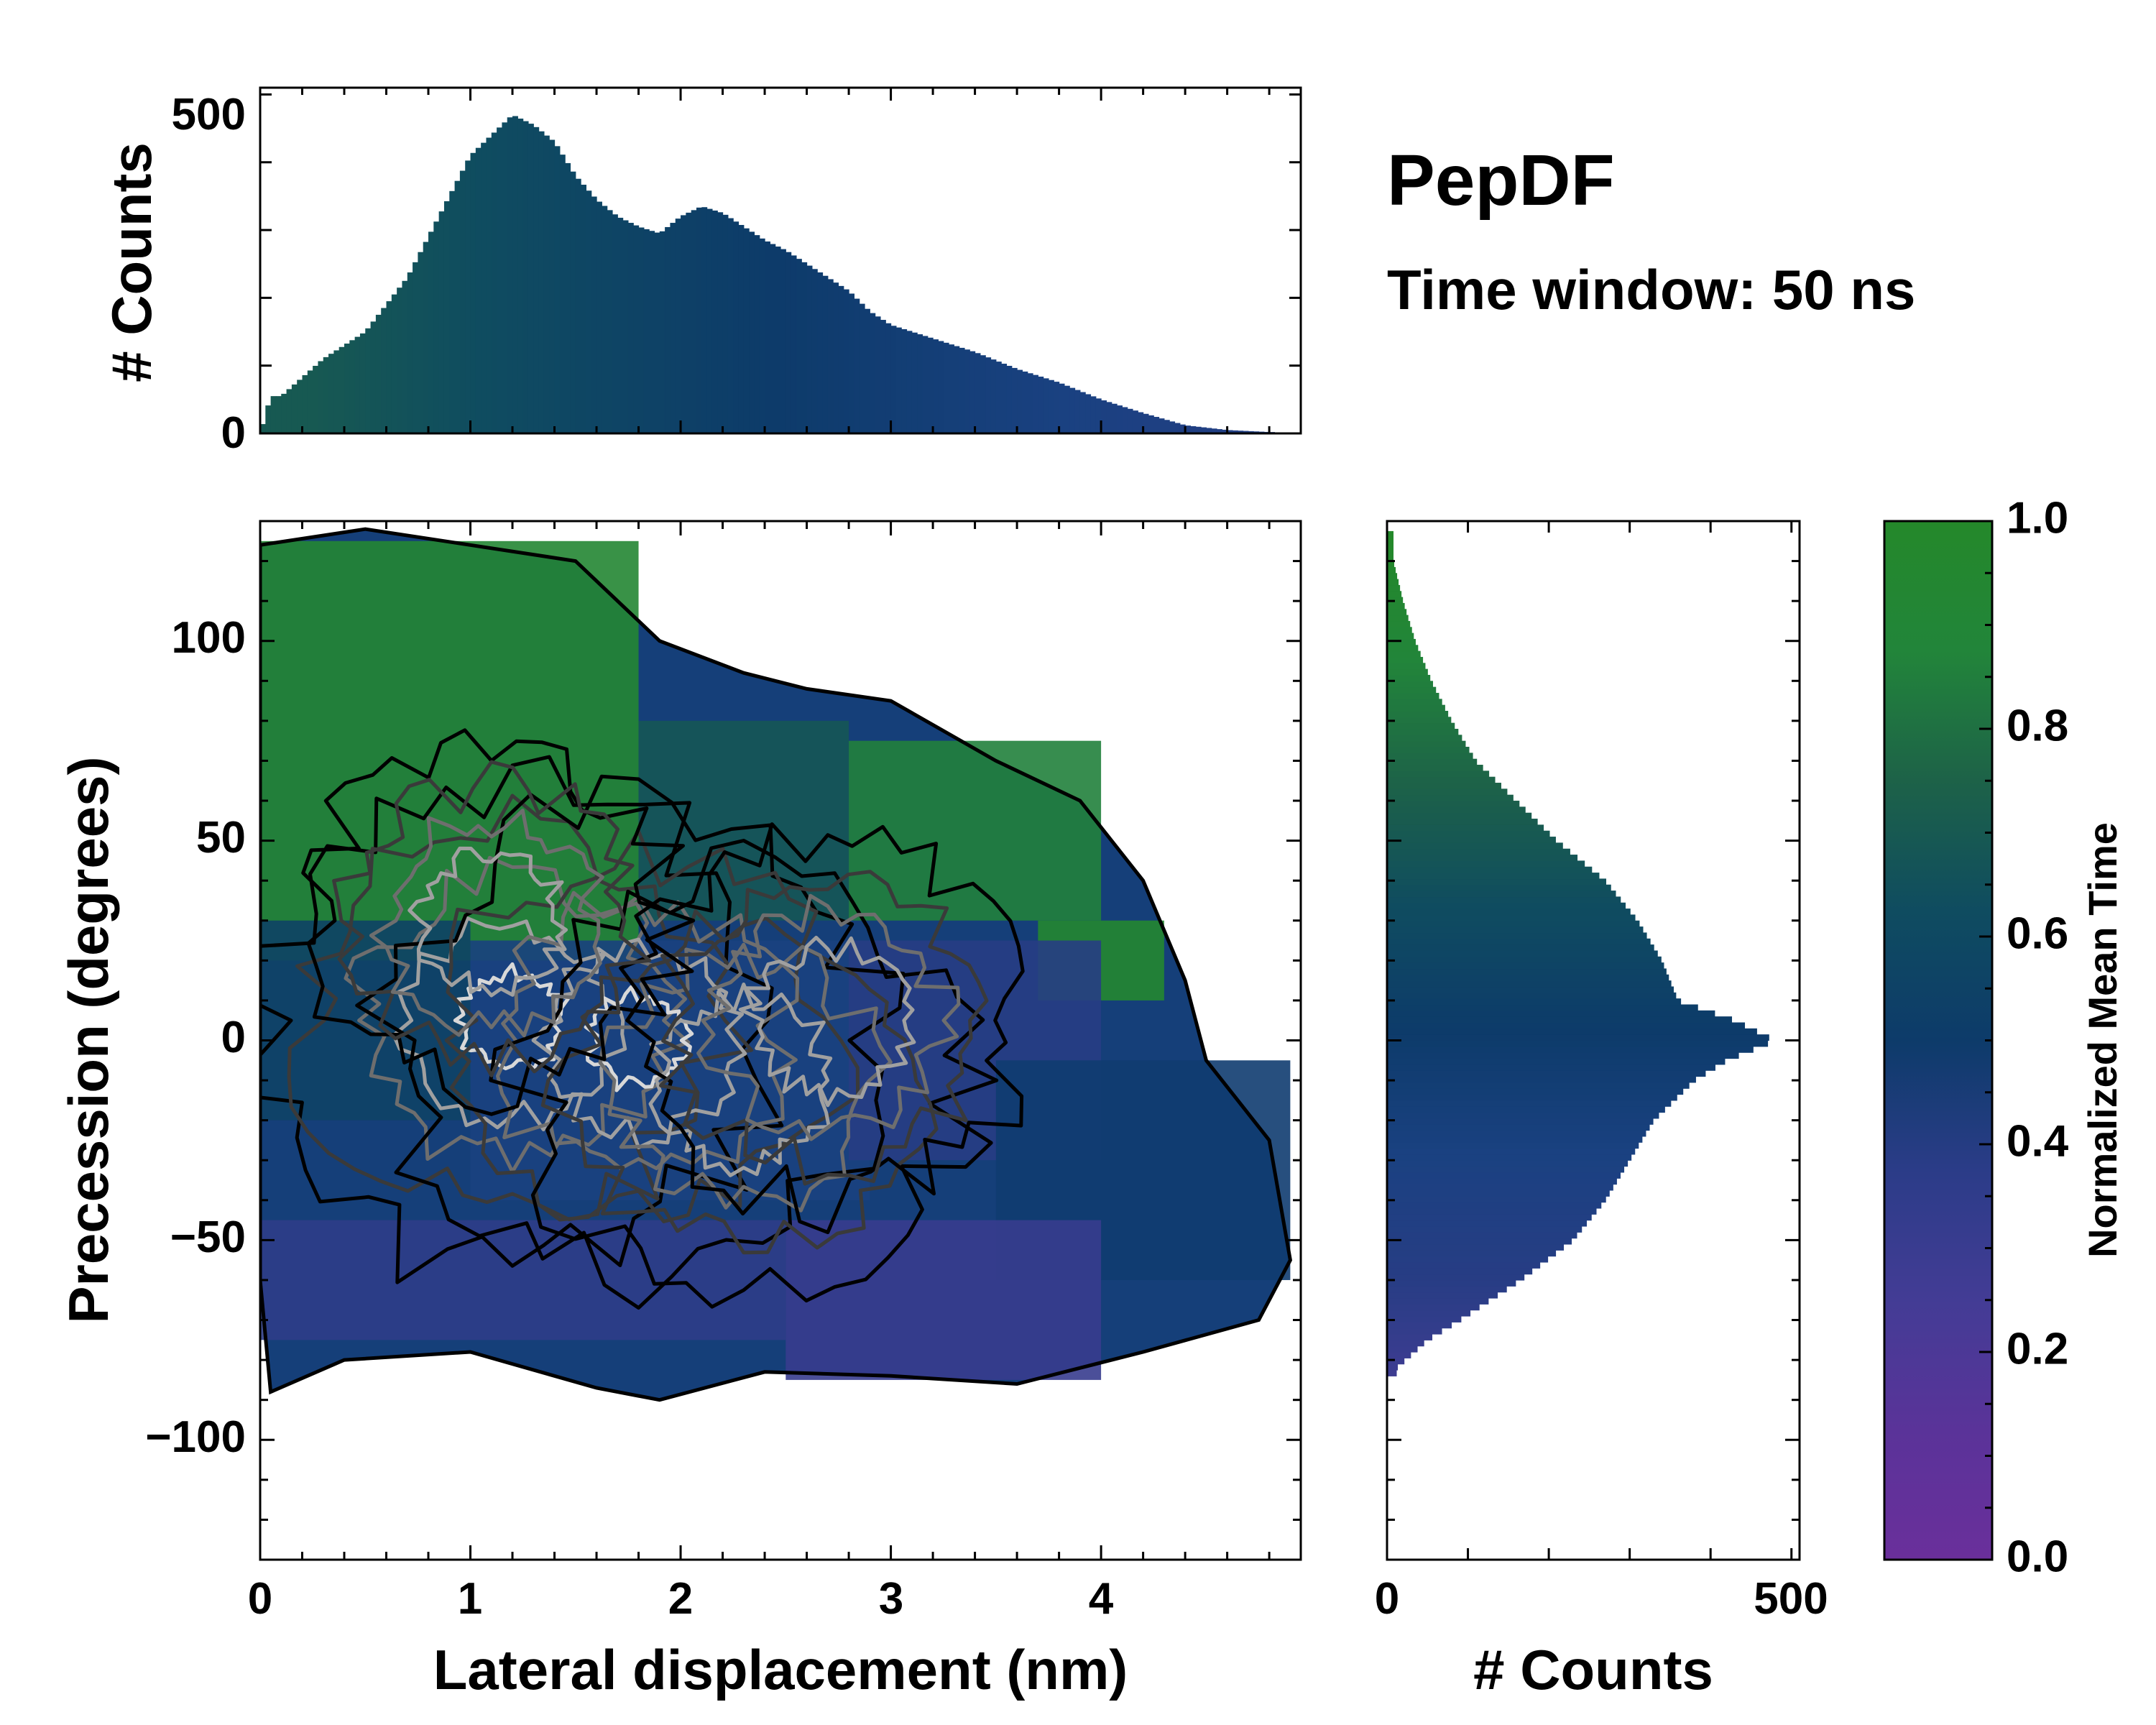 The image size is (2156, 1725). What do you see at coordinates (1651, 289) in the screenshot?
I see `figure-subtitle: Time window: 50 ns` at bounding box center [1651, 289].